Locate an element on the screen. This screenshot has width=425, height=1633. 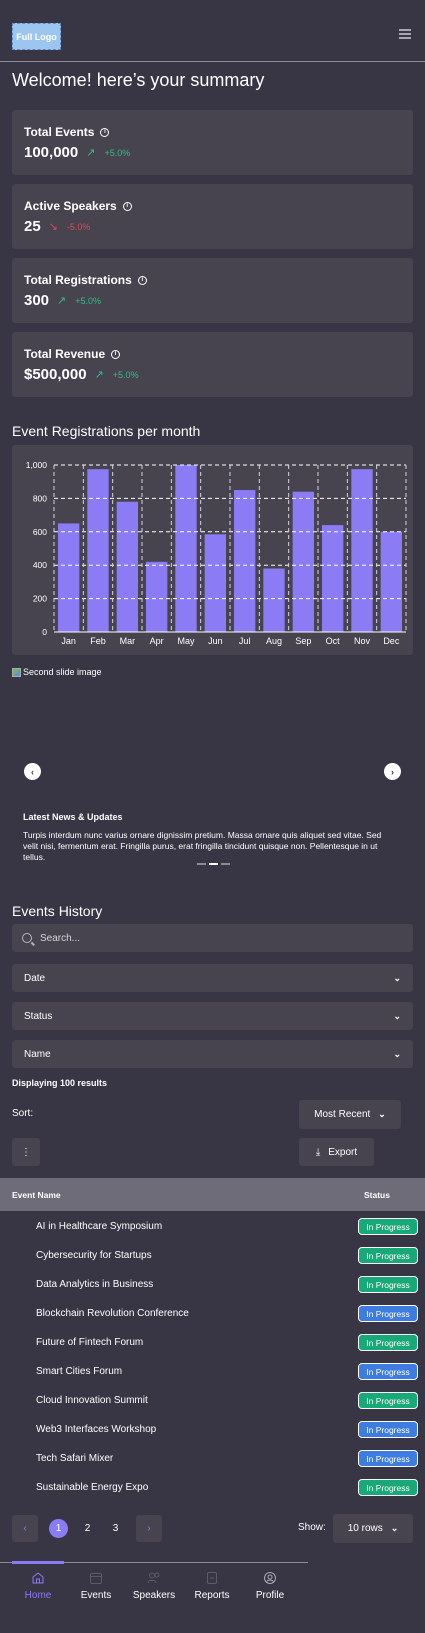
event-name: Sustainable Energy Expo is located at coordinates (92, 1487).